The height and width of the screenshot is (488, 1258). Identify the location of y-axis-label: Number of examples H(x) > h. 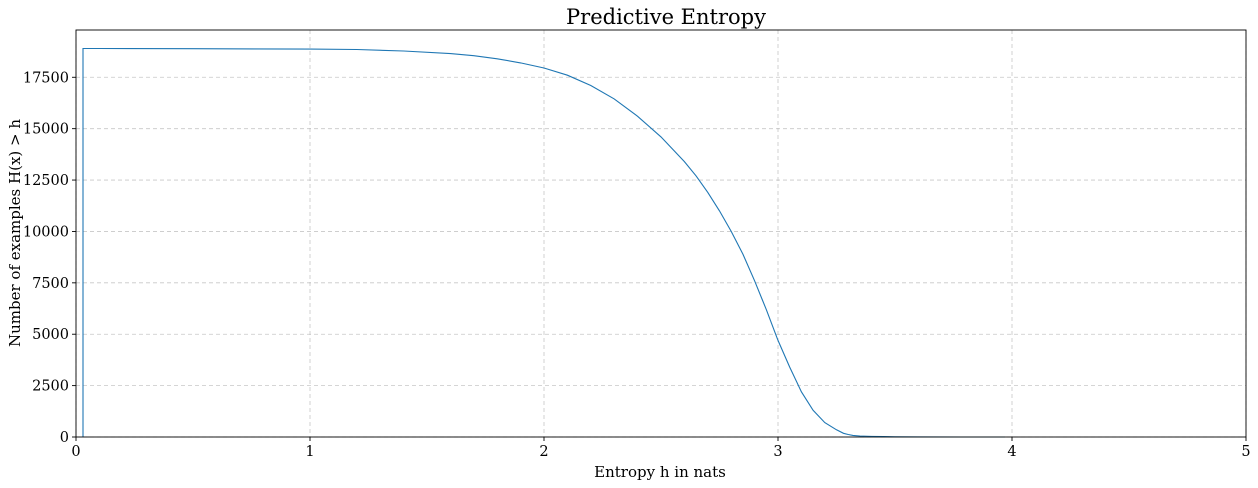
(15, 233).